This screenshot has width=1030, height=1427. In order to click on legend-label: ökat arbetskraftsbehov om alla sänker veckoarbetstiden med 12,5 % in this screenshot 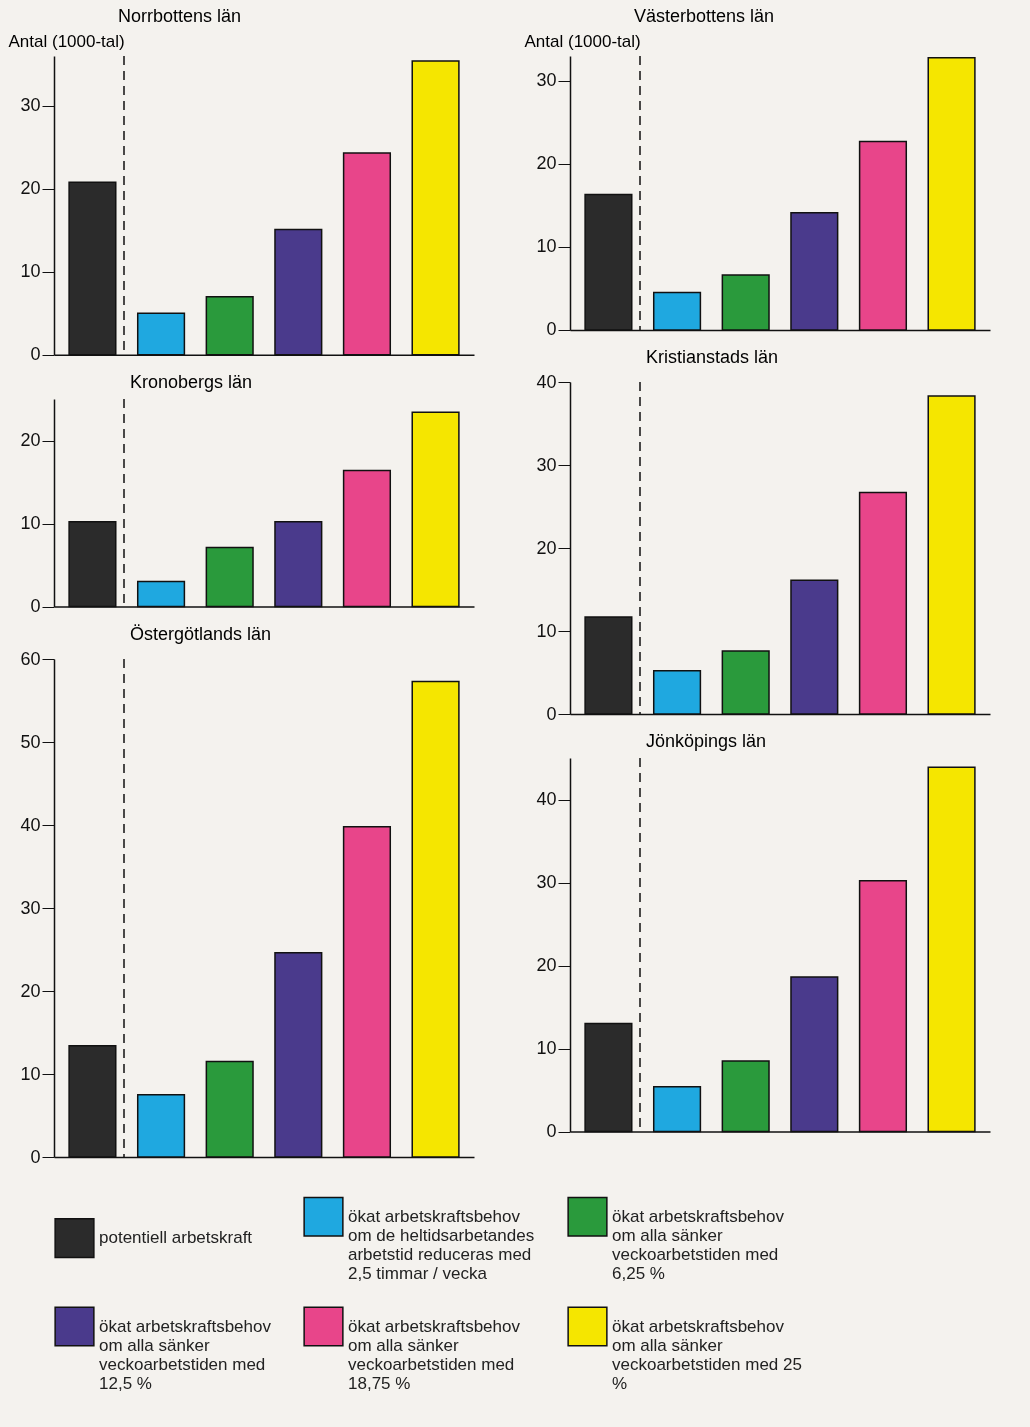, I will do `click(185, 1354)`.